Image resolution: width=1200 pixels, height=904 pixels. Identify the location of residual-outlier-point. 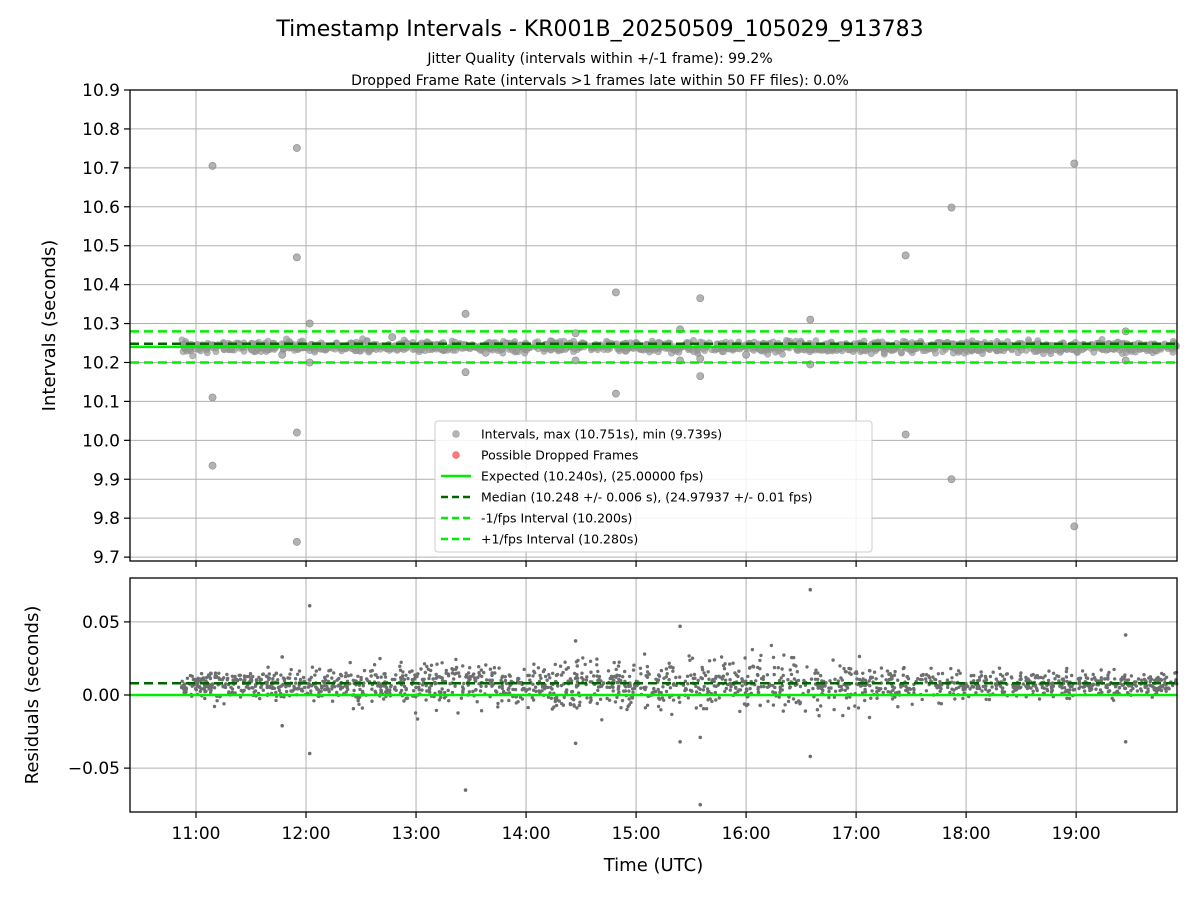
(282, 725).